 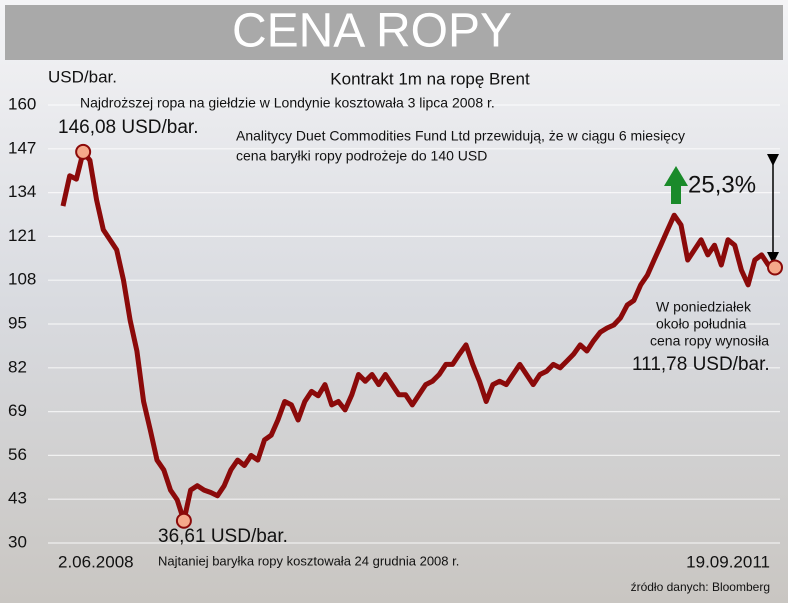 I want to click on y-tick-label: 82, so click(x=17, y=366).